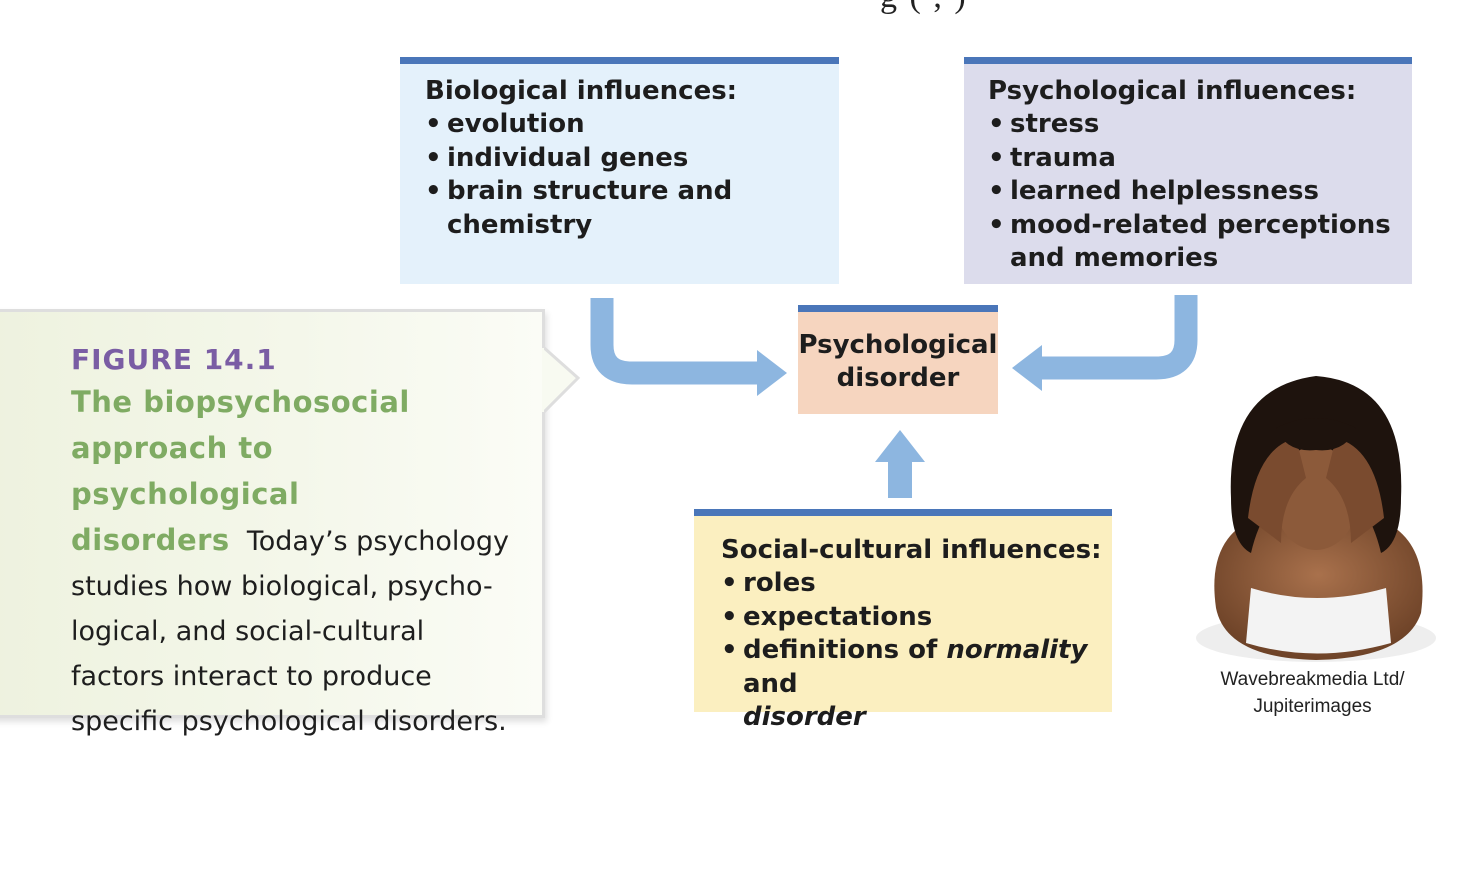 The image size is (1470, 874). I want to click on photo-credit: Wavebreakmedia Ltd/ Jupiterimages, so click(1312, 693).